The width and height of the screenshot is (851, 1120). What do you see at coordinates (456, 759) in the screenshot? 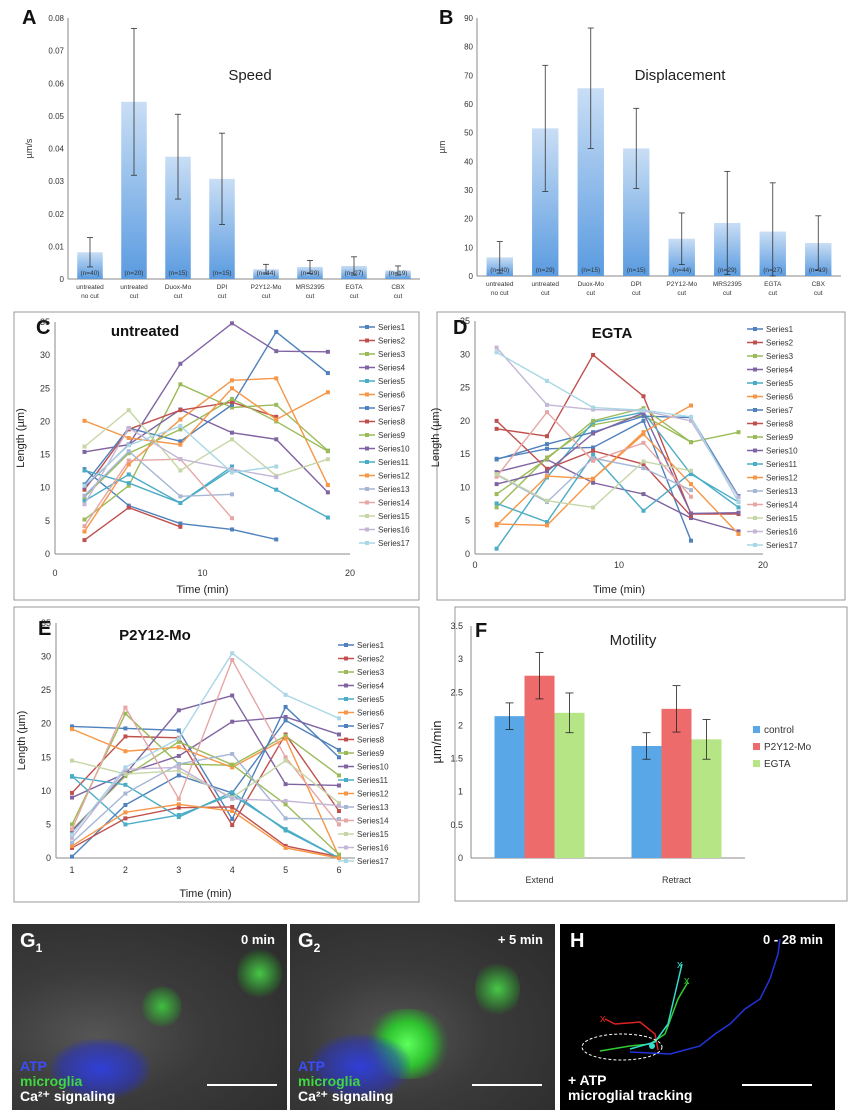
I see `y-tick-label: 1.5` at bounding box center [456, 759].